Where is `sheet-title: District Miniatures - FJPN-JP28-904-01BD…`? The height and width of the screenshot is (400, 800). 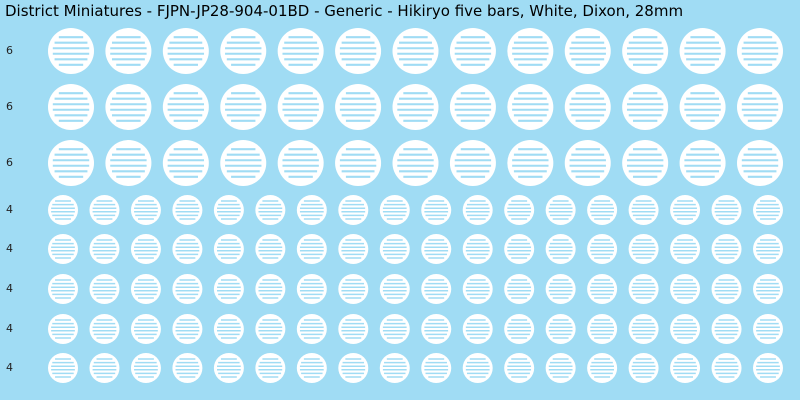
sheet-title: District Miniatures - FJPN-JP28-904-01BD… is located at coordinates (344, 11).